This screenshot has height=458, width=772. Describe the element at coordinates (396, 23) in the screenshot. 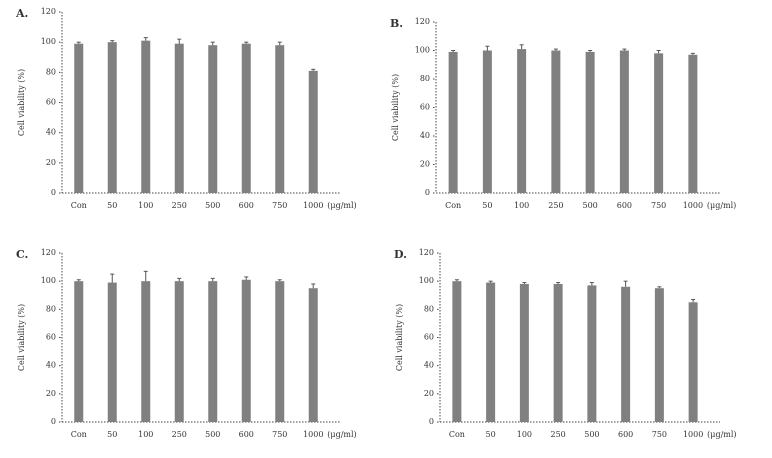

I see `panel-label: B.` at that location.